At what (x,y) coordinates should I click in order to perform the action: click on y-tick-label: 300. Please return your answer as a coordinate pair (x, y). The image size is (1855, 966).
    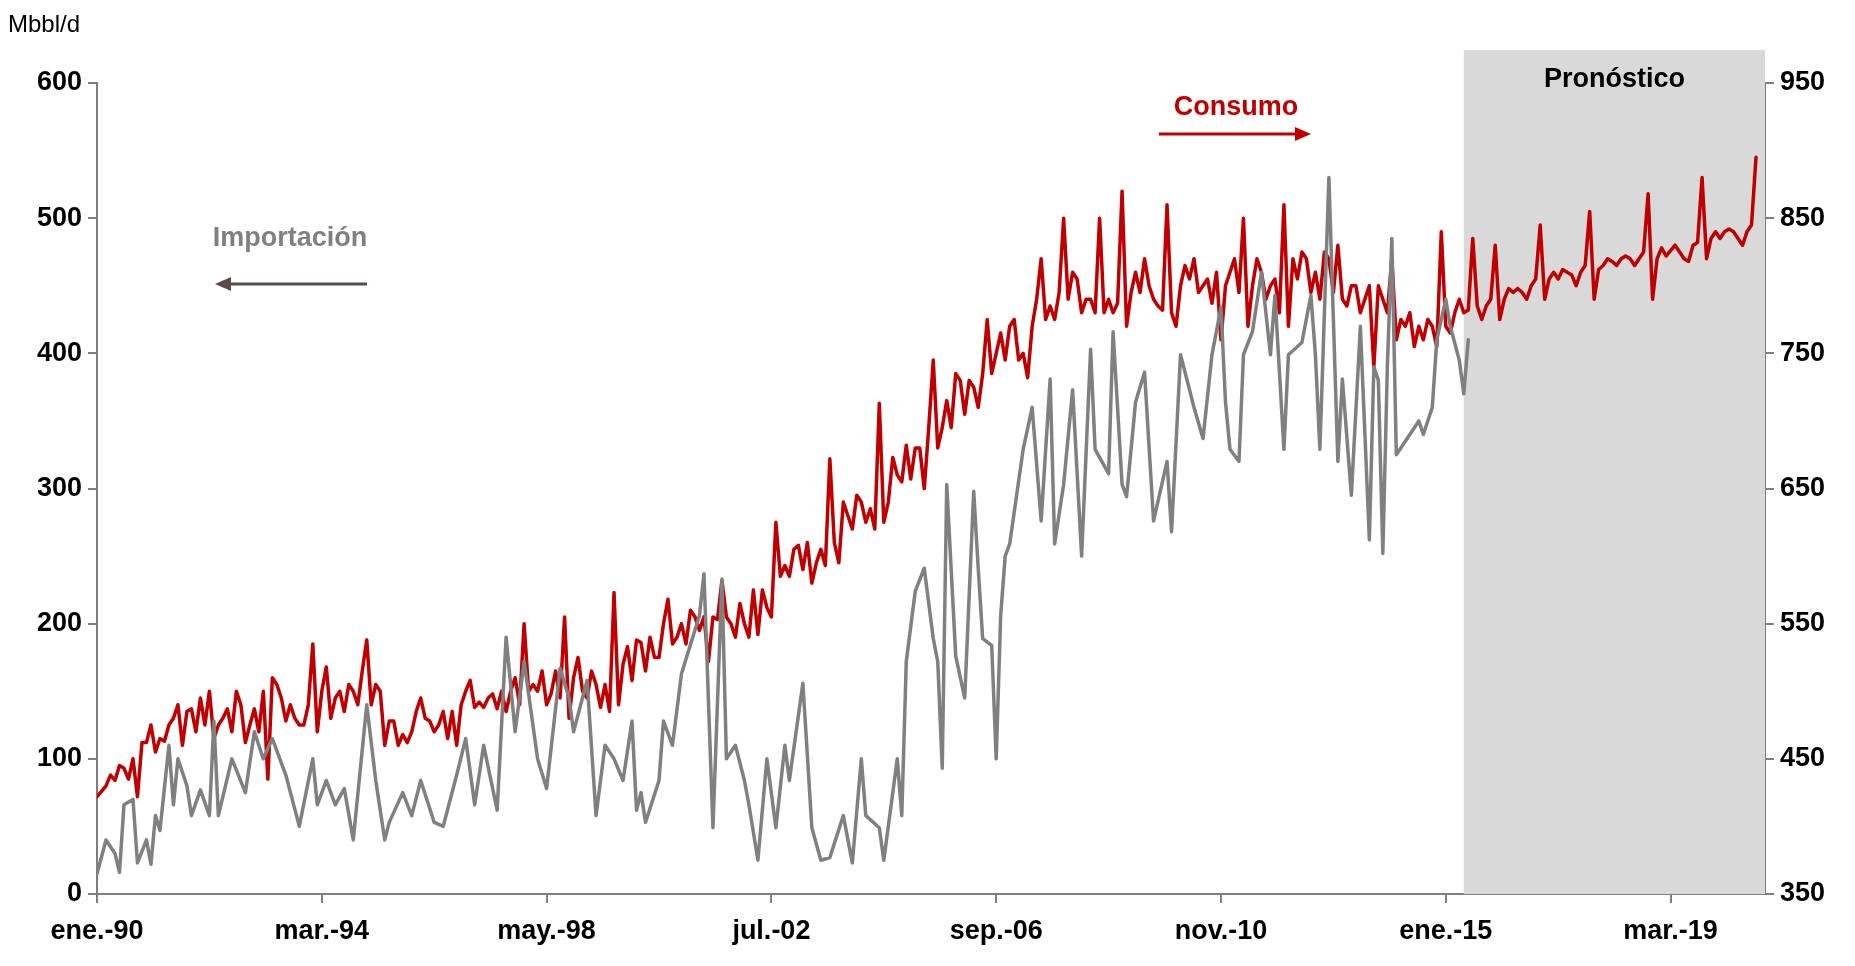
    Looking at the image, I should click on (59, 486).